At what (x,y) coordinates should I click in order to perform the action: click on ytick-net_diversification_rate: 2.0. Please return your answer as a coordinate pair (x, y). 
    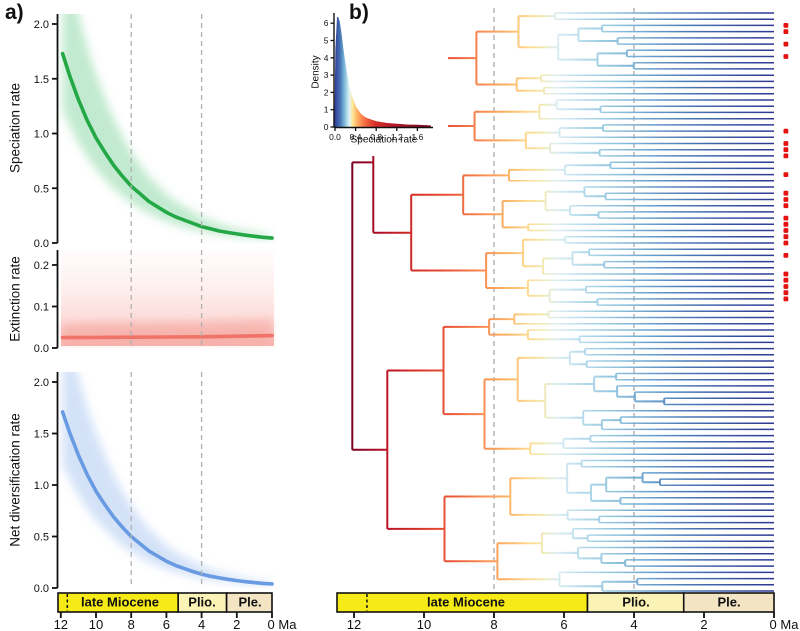
    Looking at the image, I should click on (41, 383).